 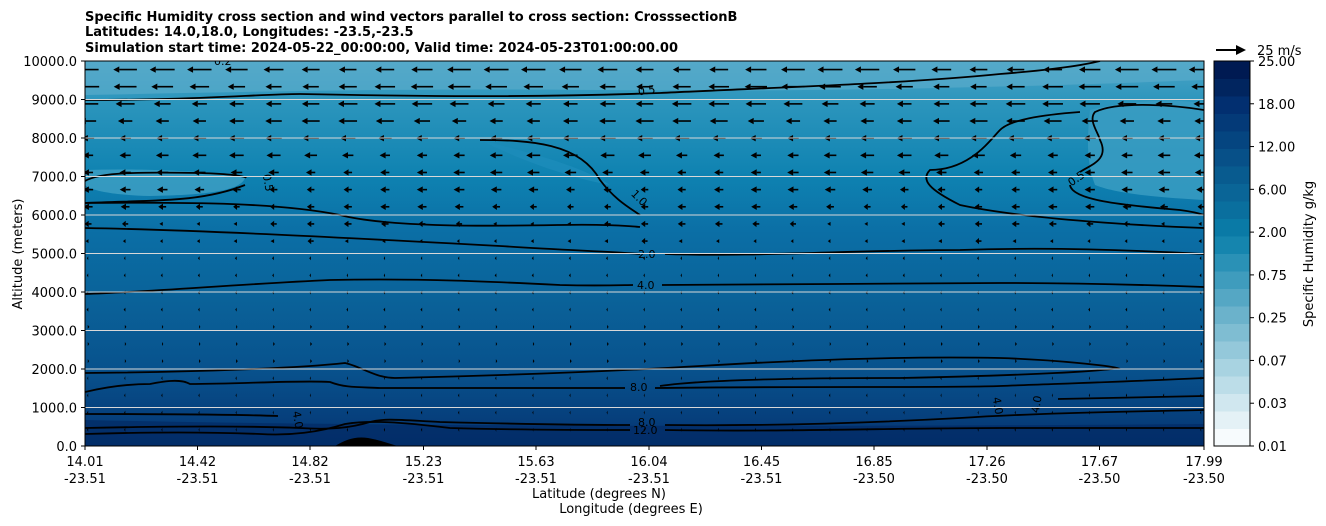 What do you see at coordinates (84, 462) in the screenshot?
I see `x-tick-label-lat: 14.01` at bounding box center [84, 462].